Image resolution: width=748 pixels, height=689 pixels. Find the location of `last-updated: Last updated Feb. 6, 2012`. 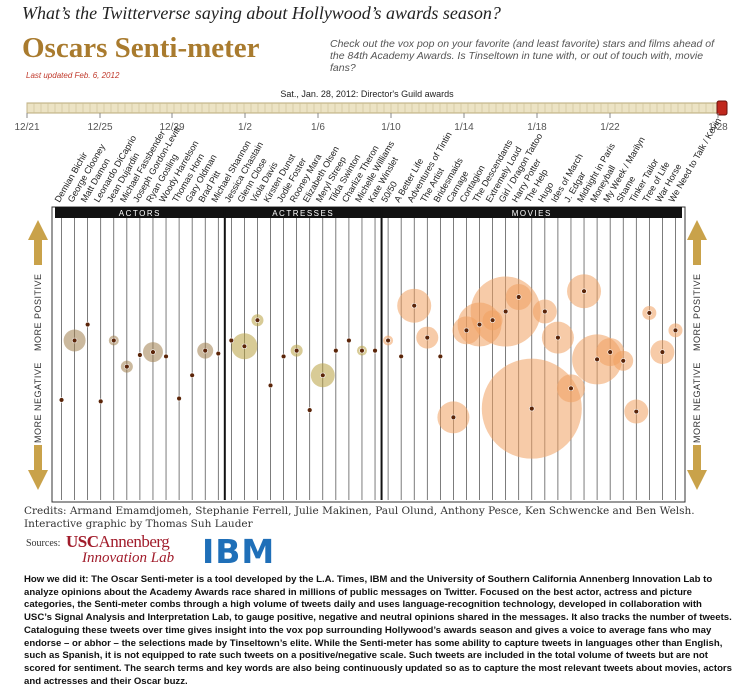

last-updated: Last updated Feb. 6, 2012 is located at coordinates (73, 75).